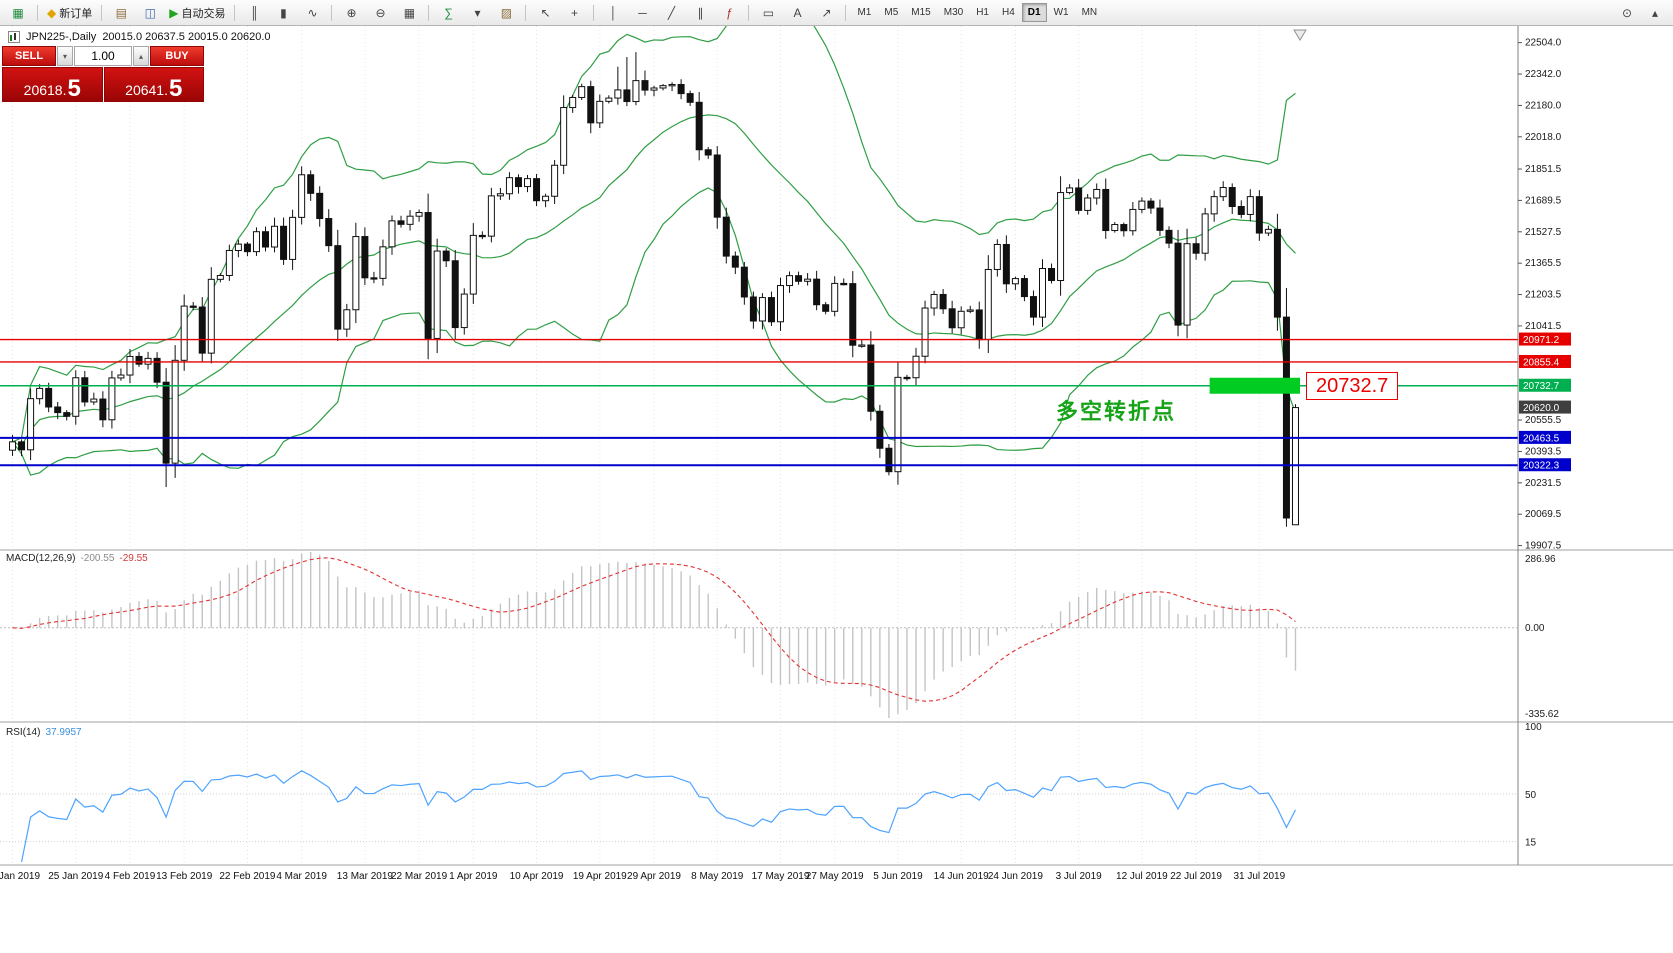 The height and width of the screenshot is (953, 1673). I want to click on svg-text: 20971.2, so click(1541, 340).